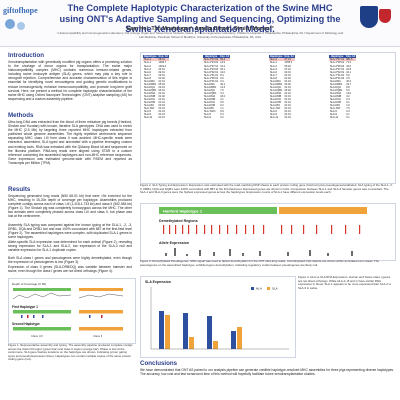 Image resolution: width=400 pixels, height=400 pixels. I want to click on table-row: SLA-6 02:01, so click(282, 72).